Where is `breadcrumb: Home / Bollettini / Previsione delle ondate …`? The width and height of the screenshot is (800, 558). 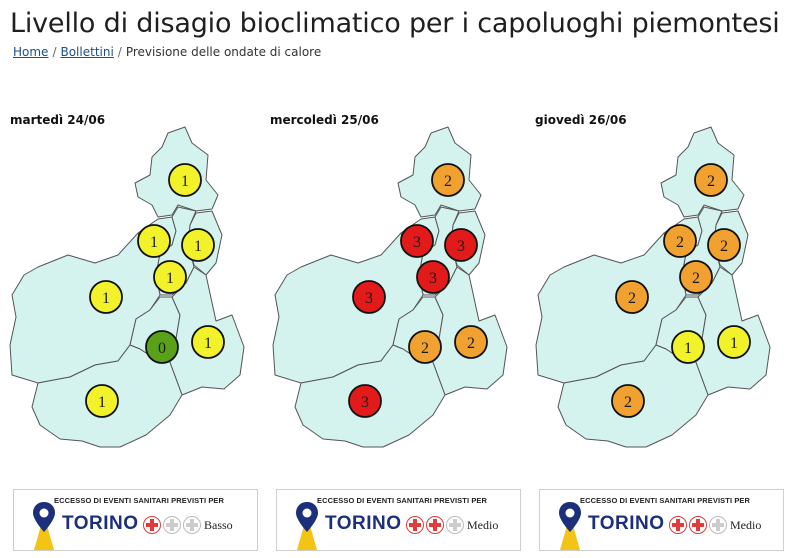 breadcrumb: Home / Bollettini / Previsione delle ondate … is located at coordinates (167, 52).